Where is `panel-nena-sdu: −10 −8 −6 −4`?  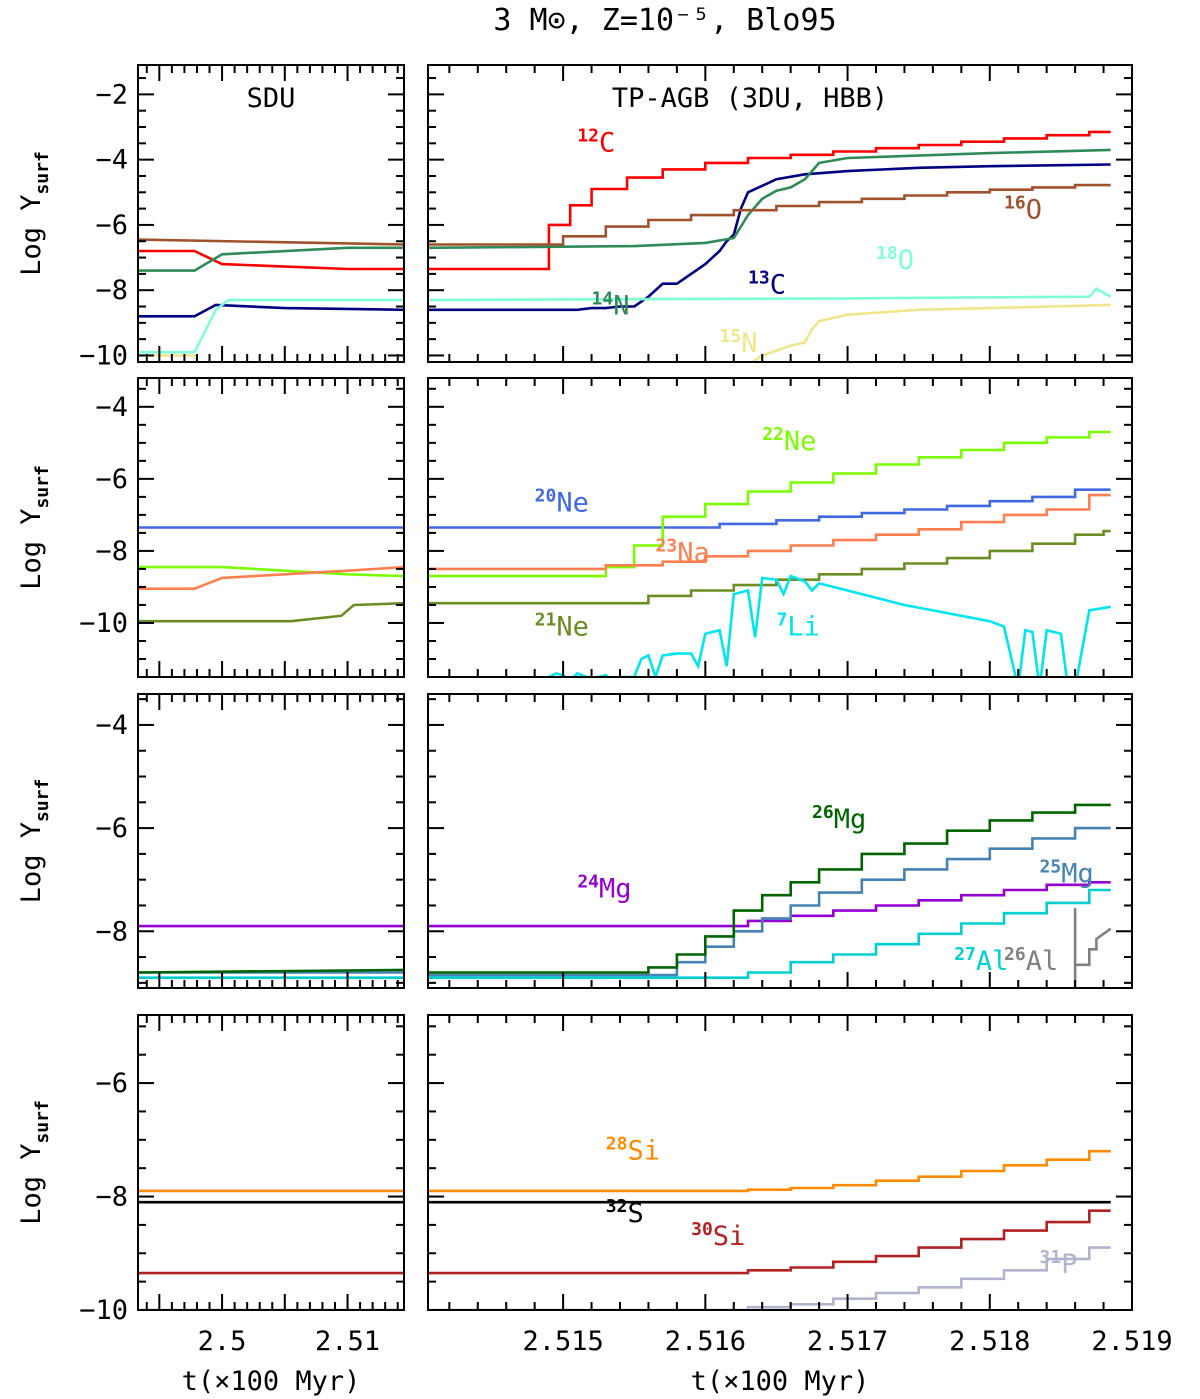
panel-nena-sdu: −10 −8 −6 −4 is located at coordinates (242, 527).